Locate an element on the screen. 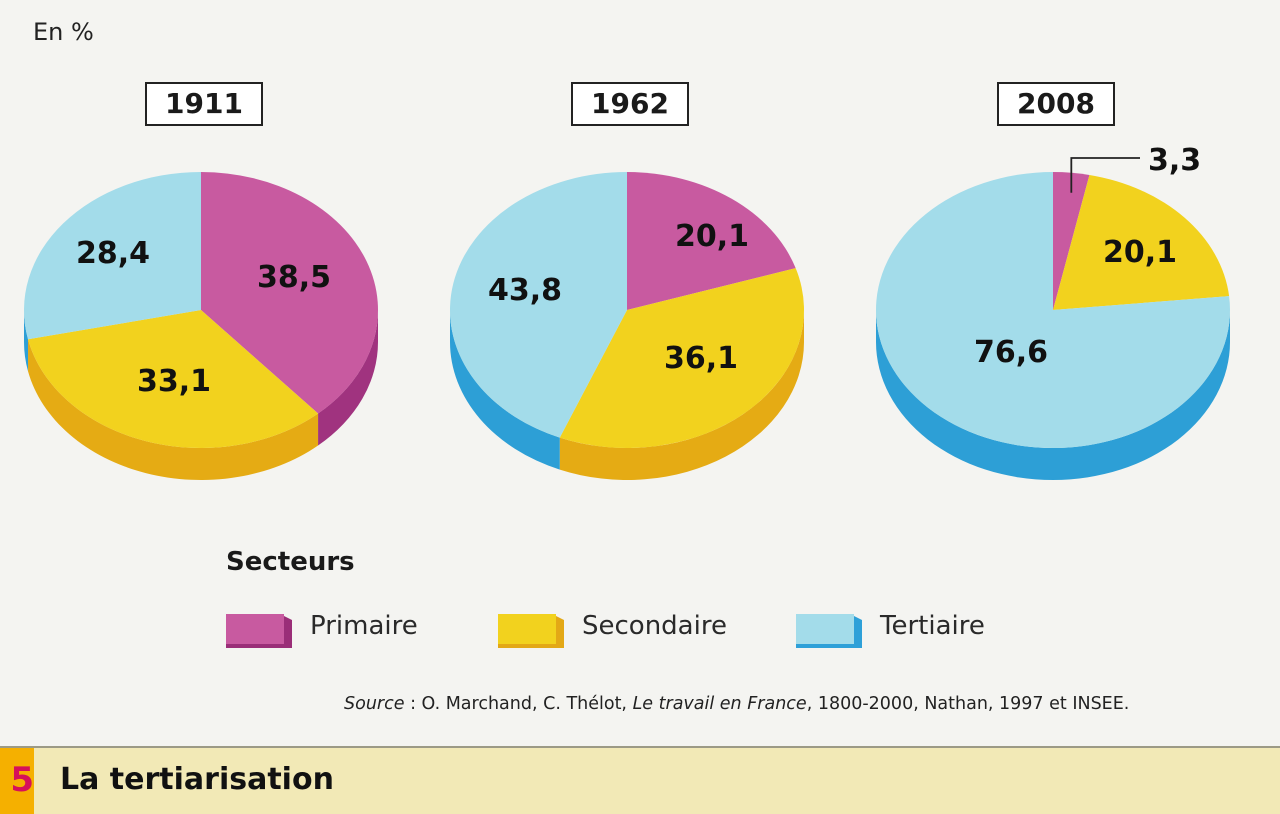 The width and height of the screenshot is (1280, 814). pie-slice-2008-secondaire is located at coordinates (1141, 242).